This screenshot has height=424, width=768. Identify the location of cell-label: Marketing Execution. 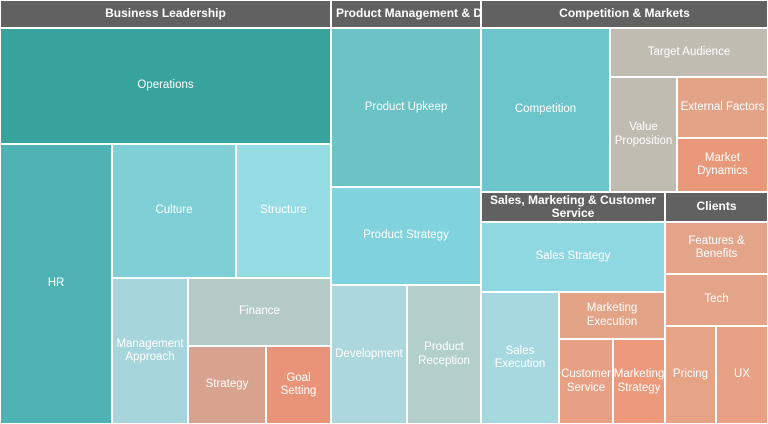
(612, 315).